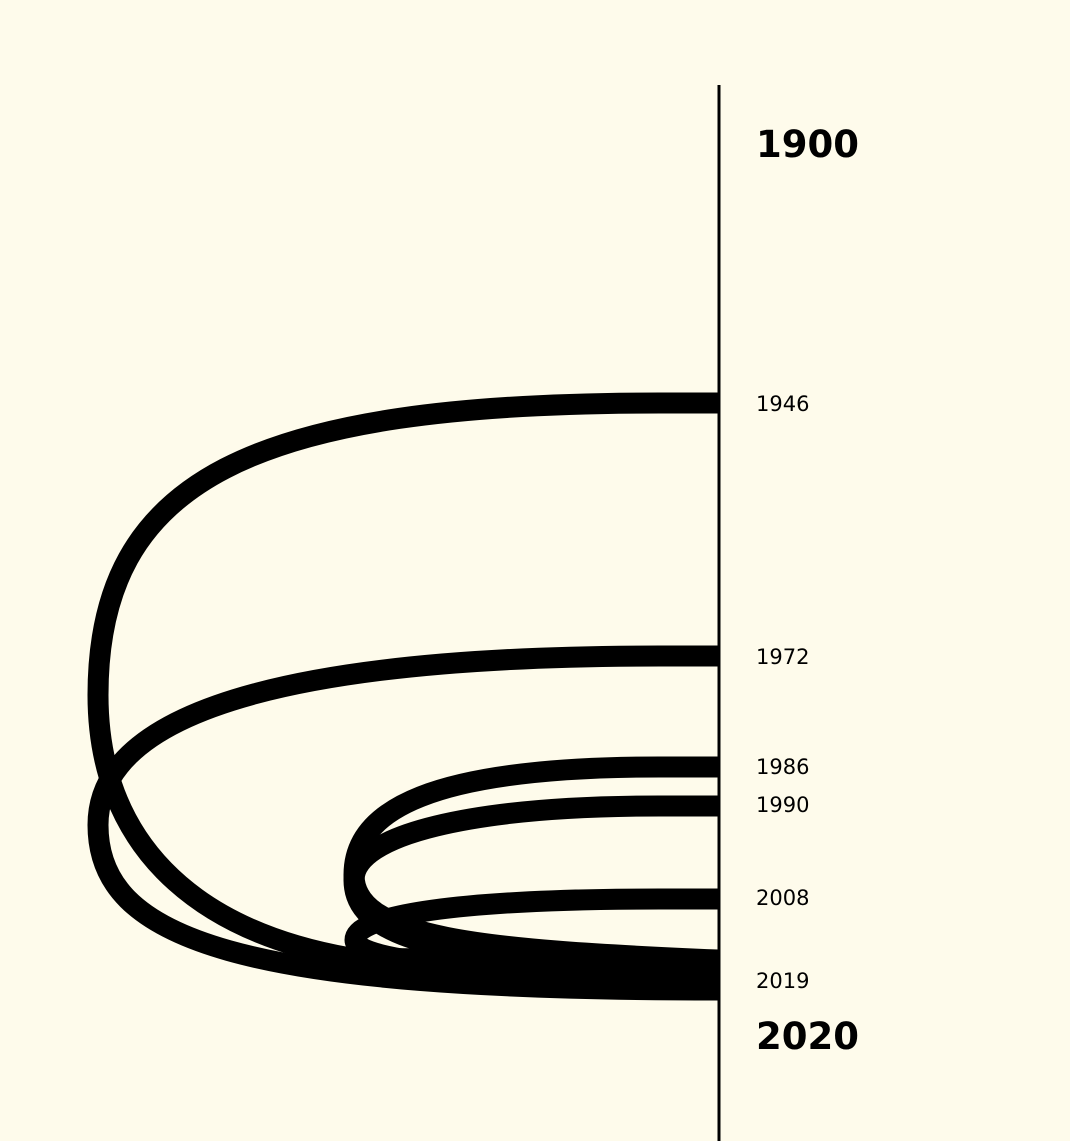  I want to click on axis-start-label: 1900, so click(807, 144).